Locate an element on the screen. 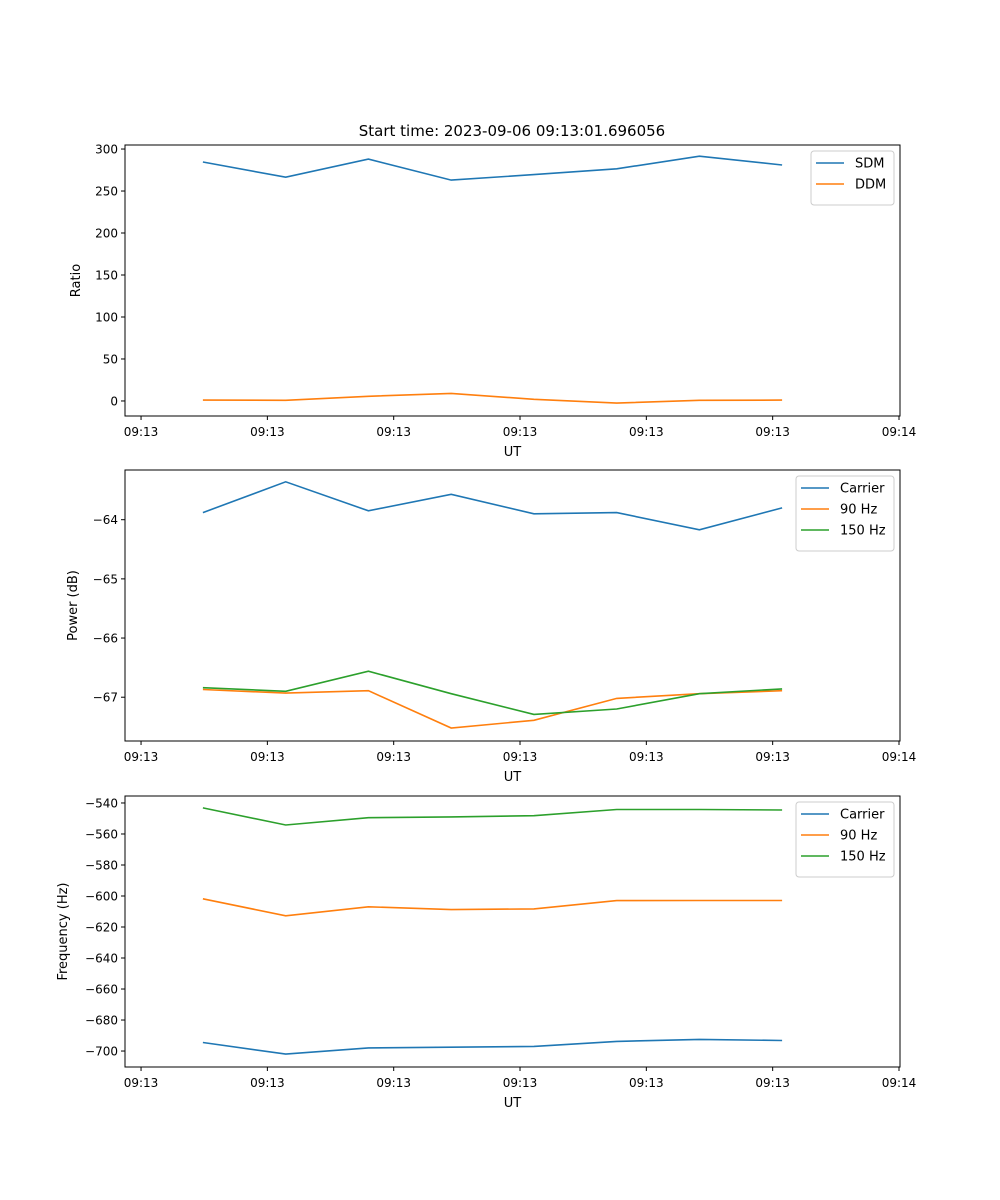  y-tick-label: −66 is located at coordinates (105, 639).